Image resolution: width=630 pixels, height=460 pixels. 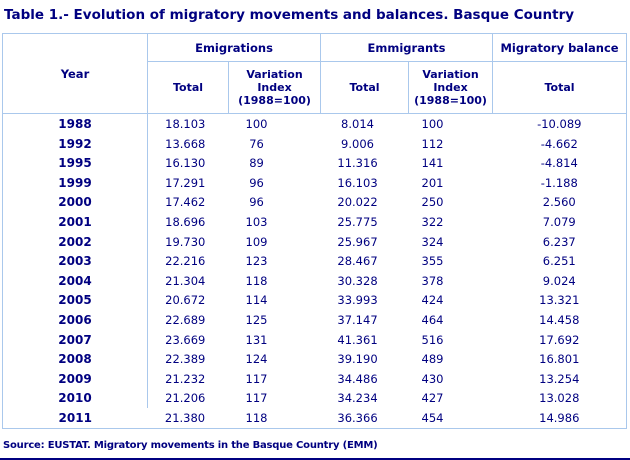 I want to click on cell-emigrations-variation-index: 76, so click(x=256, y=143).